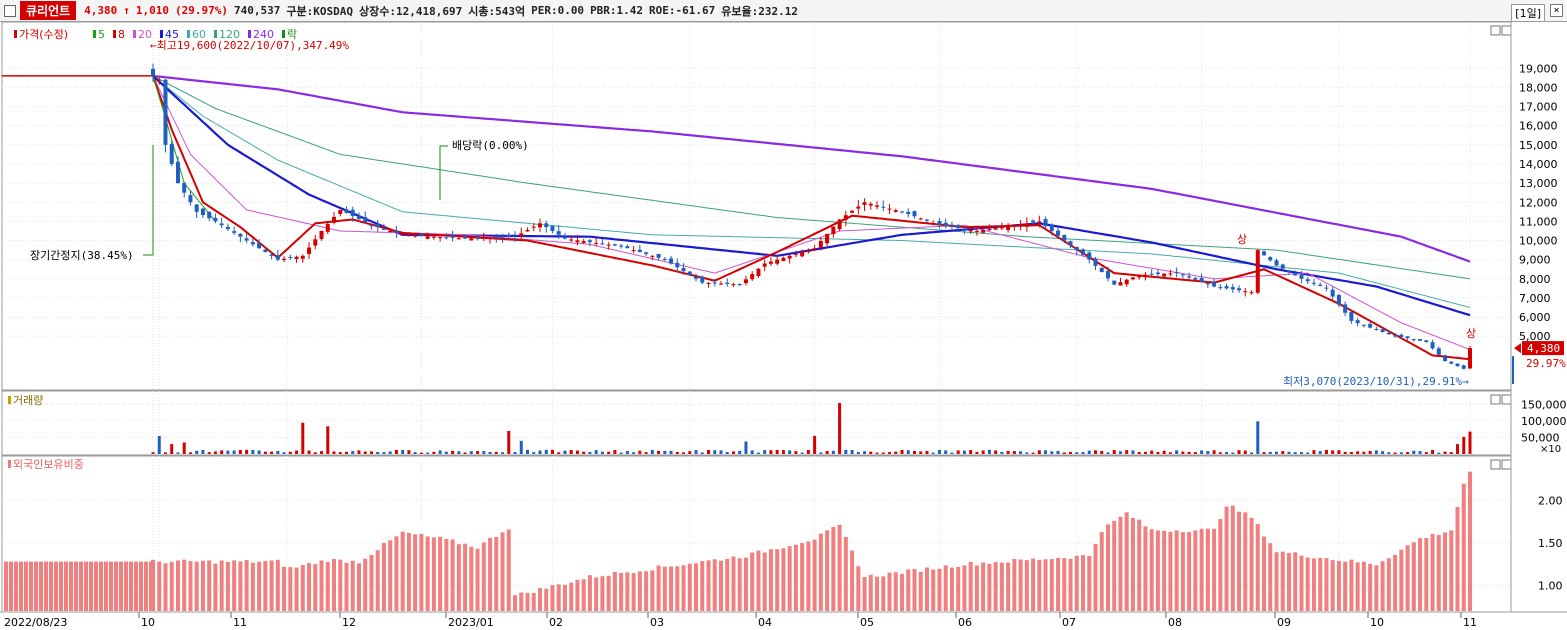 This screenshot has width=1567, height=630. I want to click on x-tick-label: 07, so click(1069, 622).